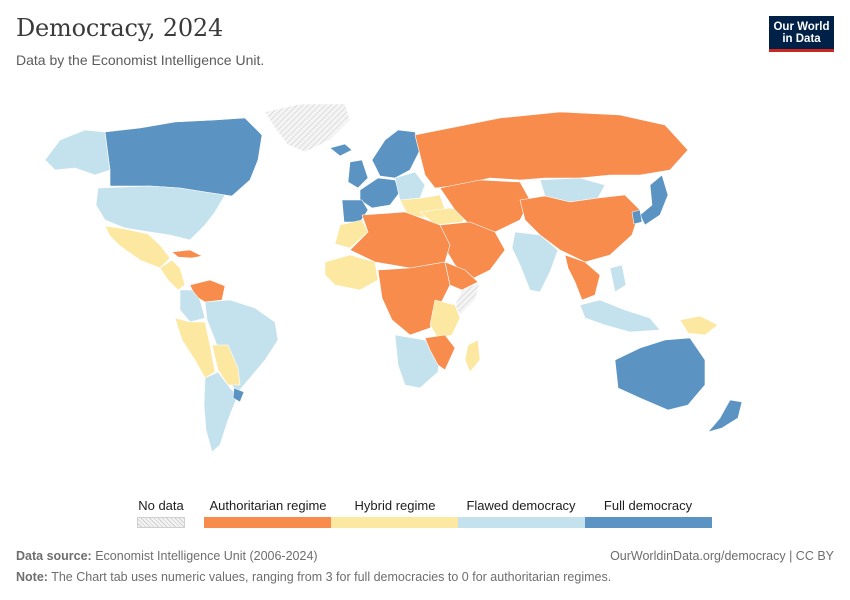 This screenshot has height=600, width=850. I want to click on legend-swatch-authoritarian, so click(267, 522).